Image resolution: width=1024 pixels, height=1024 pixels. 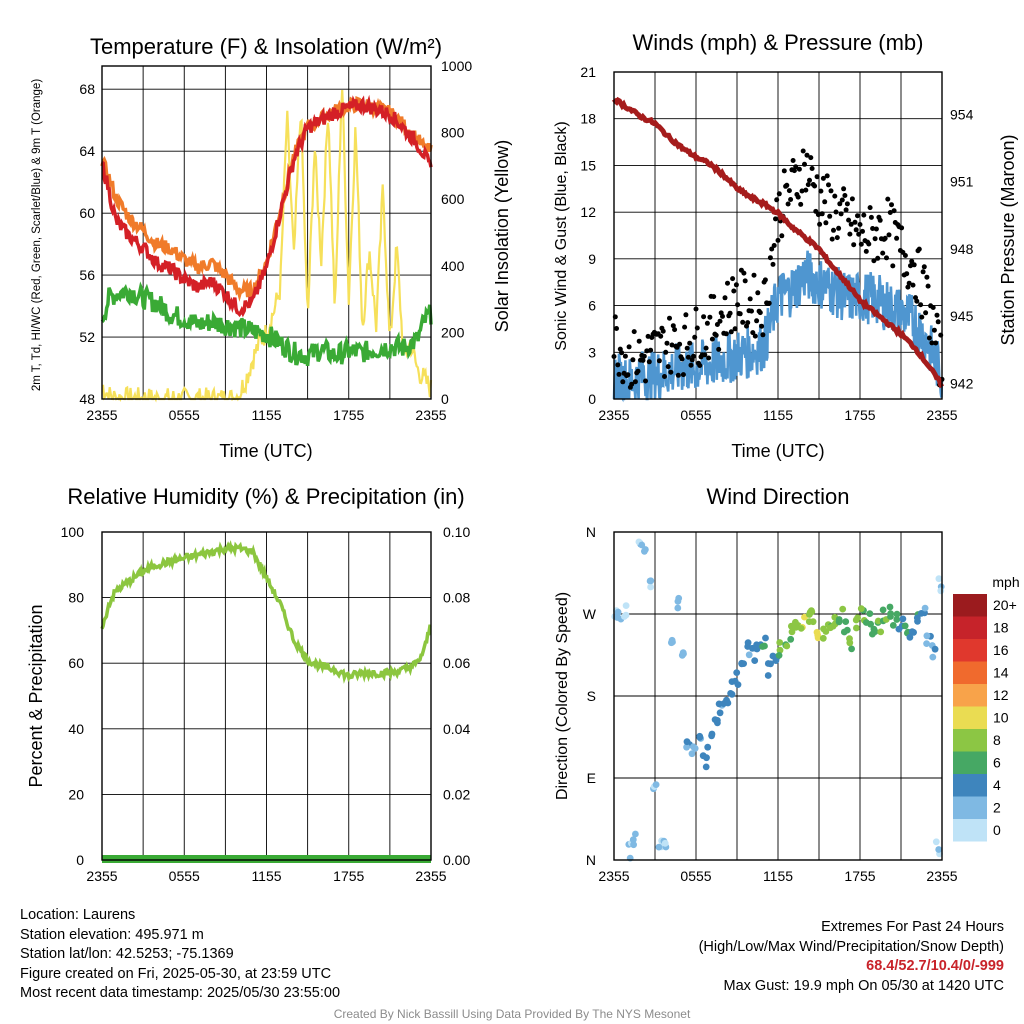 What do you see at coordinates (78, 915) in the screenshot?
I see `location-text: Location: Laurens` at bounding box center [78, 915].